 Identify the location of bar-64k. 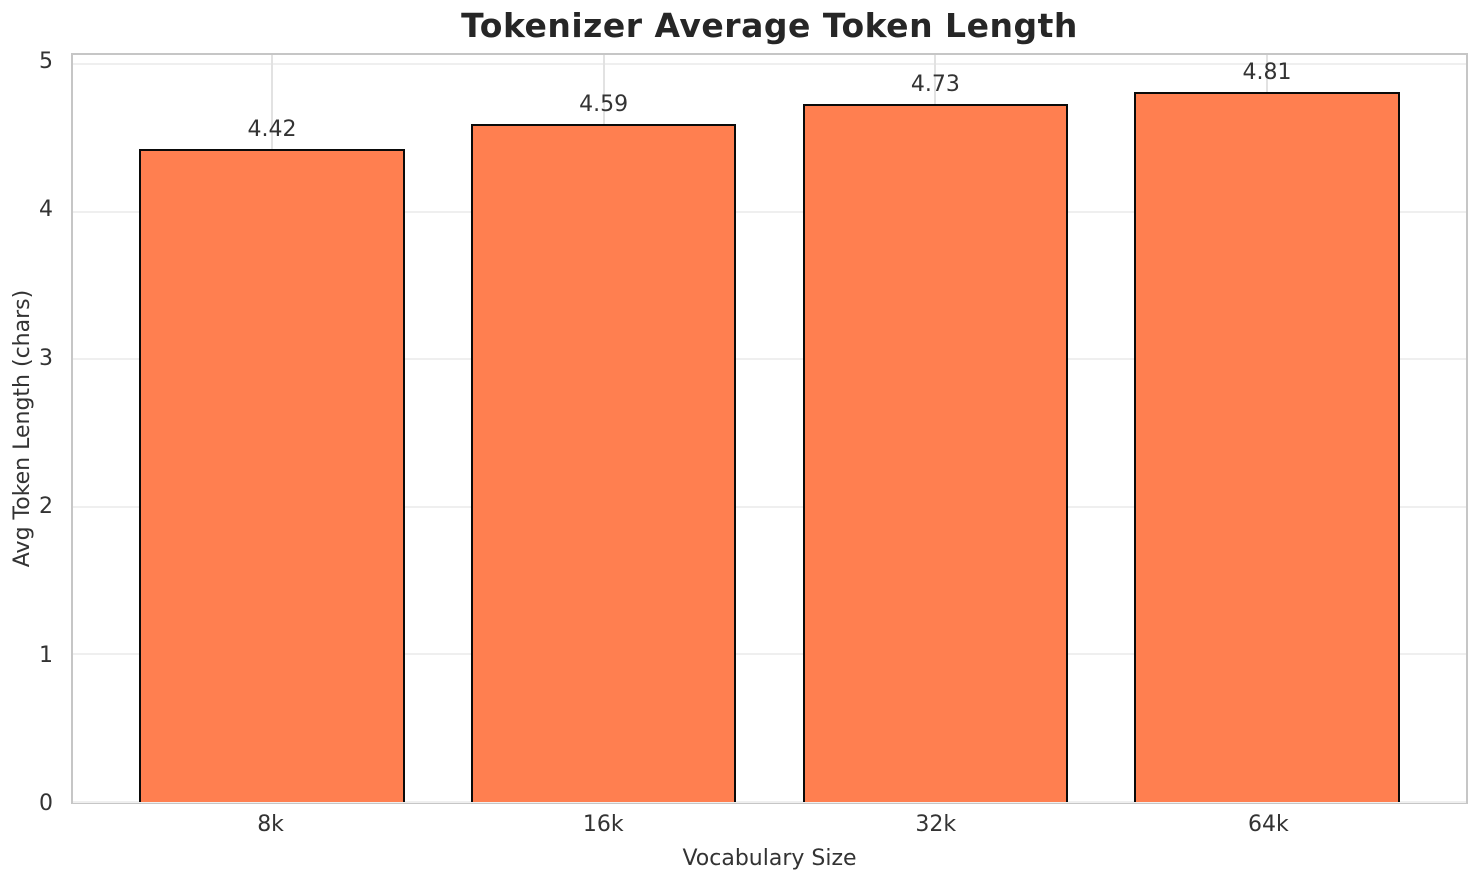
(1267, 446).